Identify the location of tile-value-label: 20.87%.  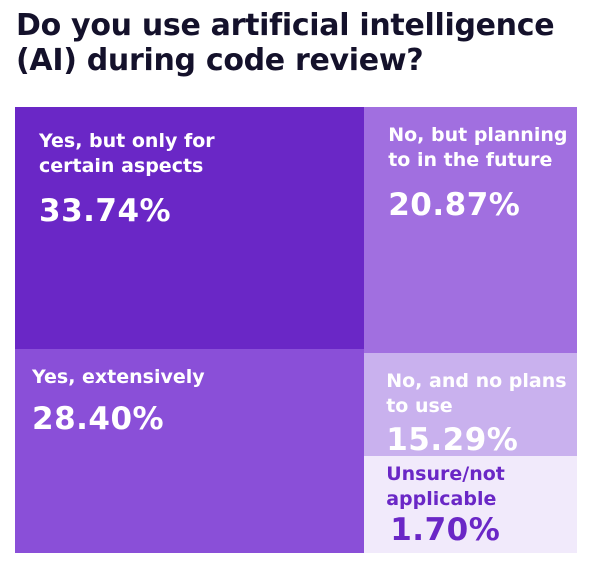
(454, 205).